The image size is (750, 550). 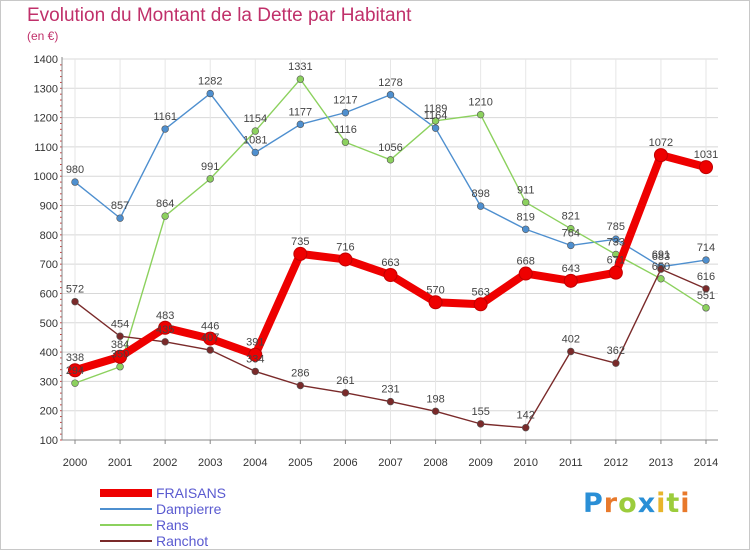 What do you see at coordinates (49, 382) in the screenshot?
I see `y-tick-label: 300` at bounding box center [49, 382].